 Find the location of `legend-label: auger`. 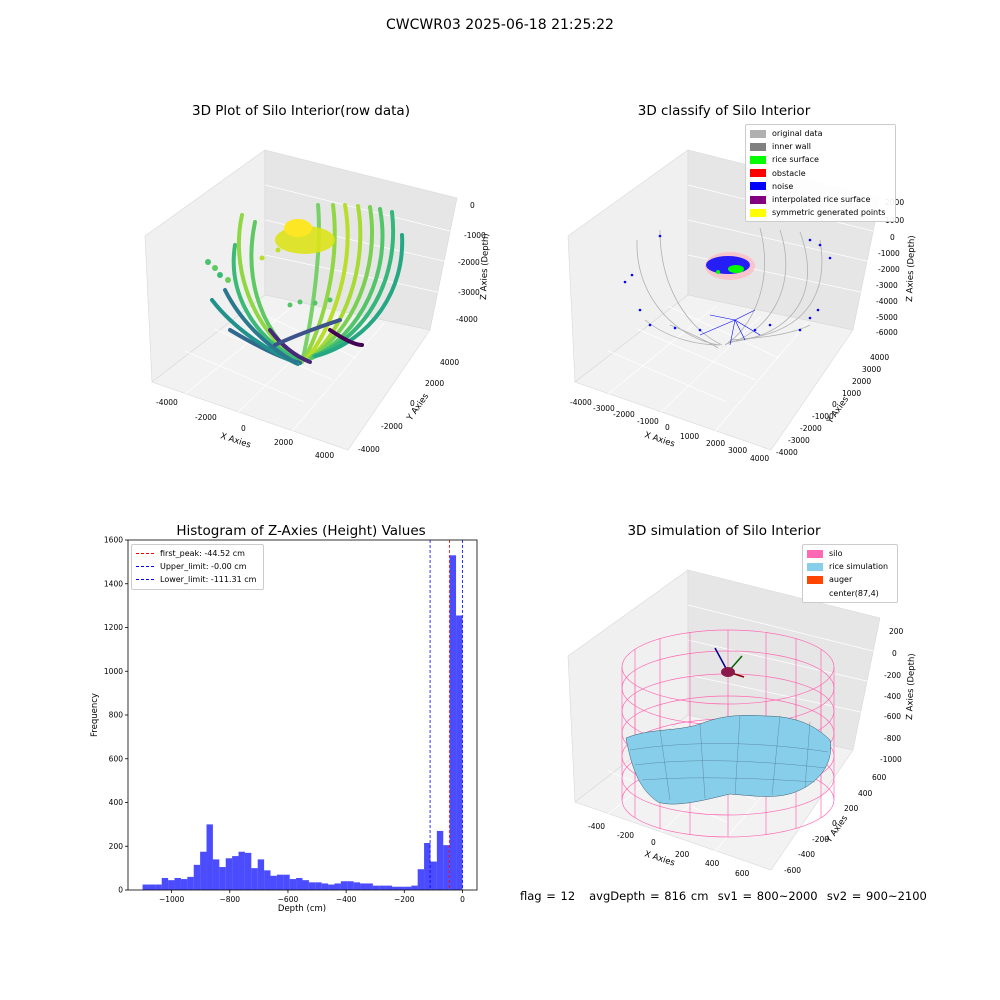

legend-label: auger is located at coordinates (841, 580).